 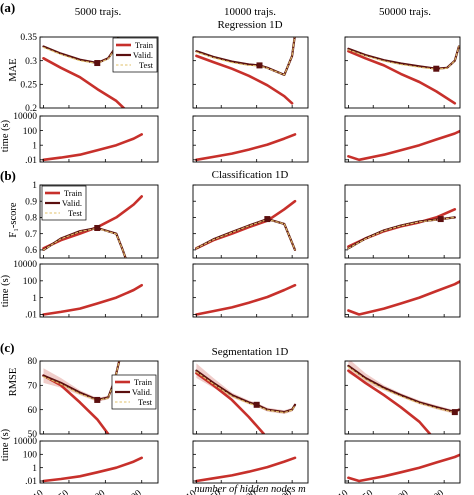 I want to click on time-r3-c2-axes, so click(x=250, y=462).